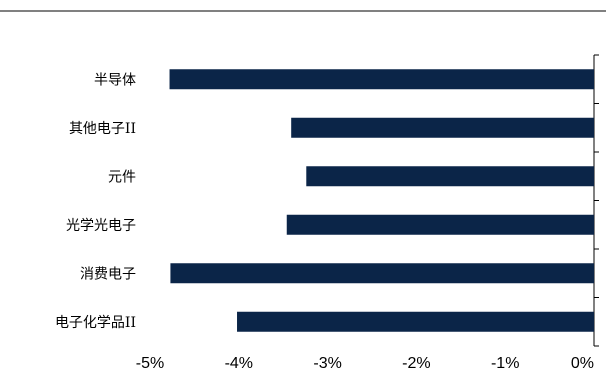  What do you see at coordinates (327, 363) in the screenshot?
I see `x-tick-label: -3%` at bounding box center [327, 363].